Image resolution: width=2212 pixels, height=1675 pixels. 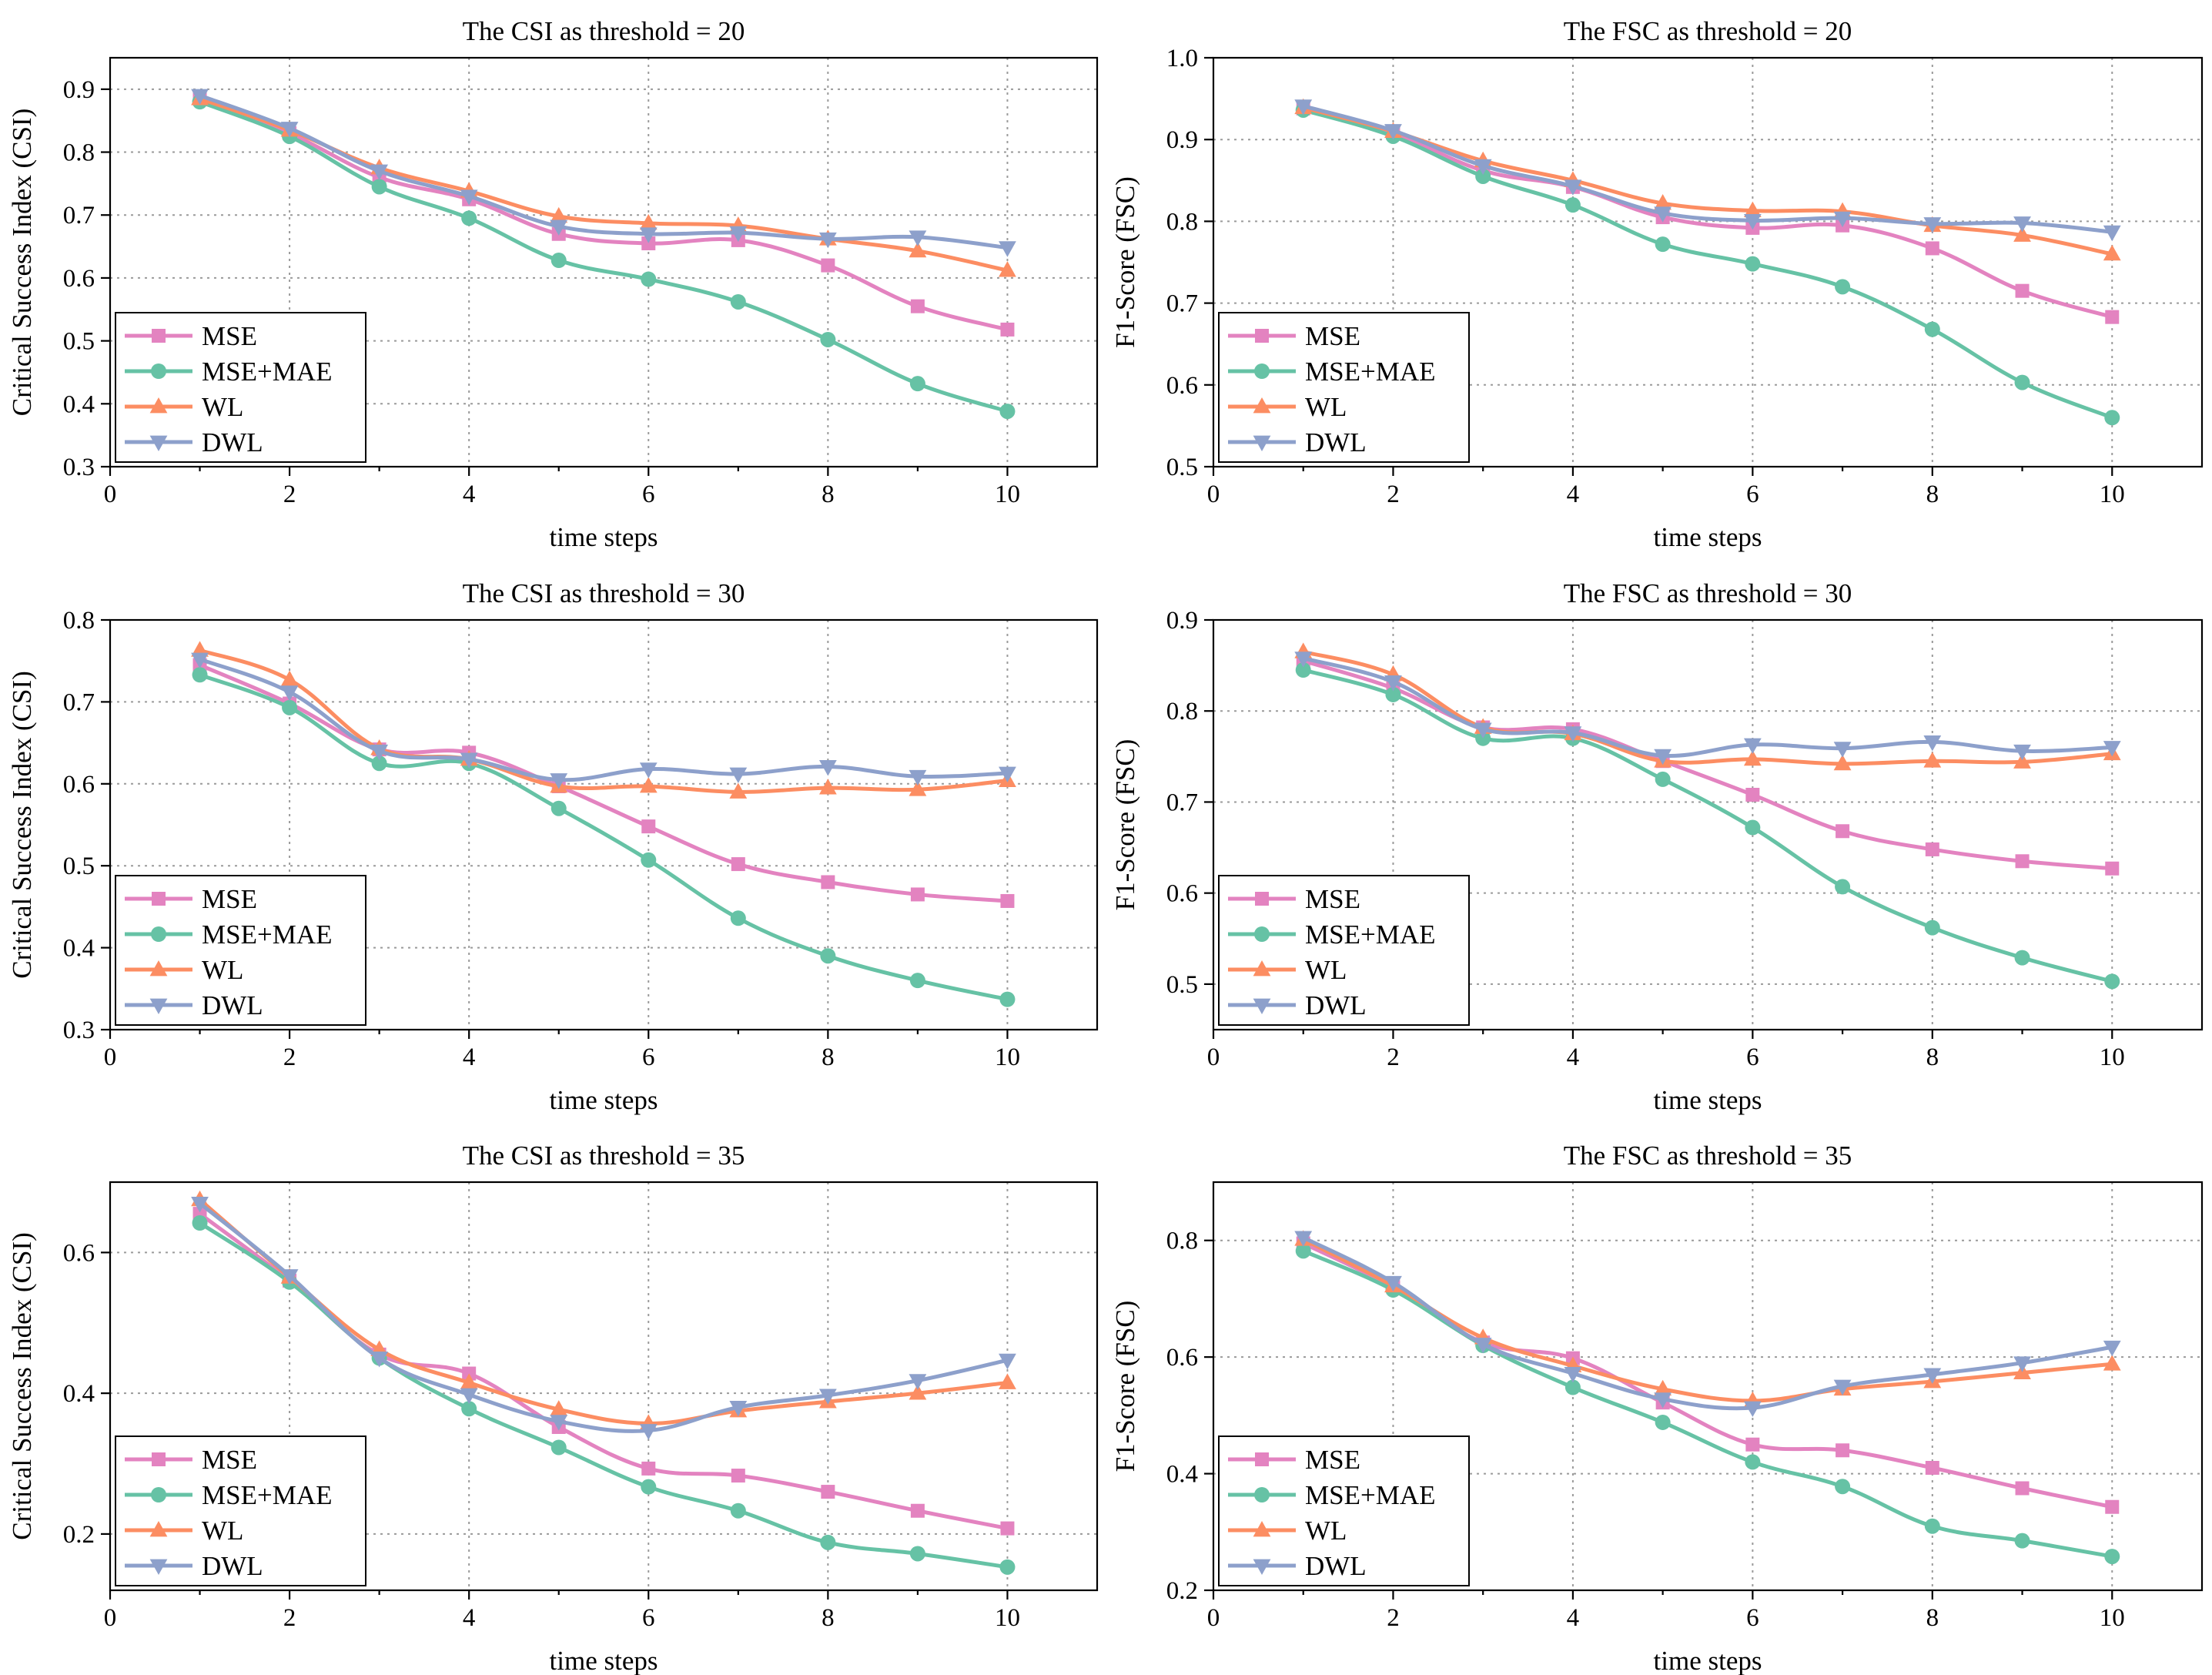 I want to click on y-tick-label: 0.5, so click(x=79, y=342).